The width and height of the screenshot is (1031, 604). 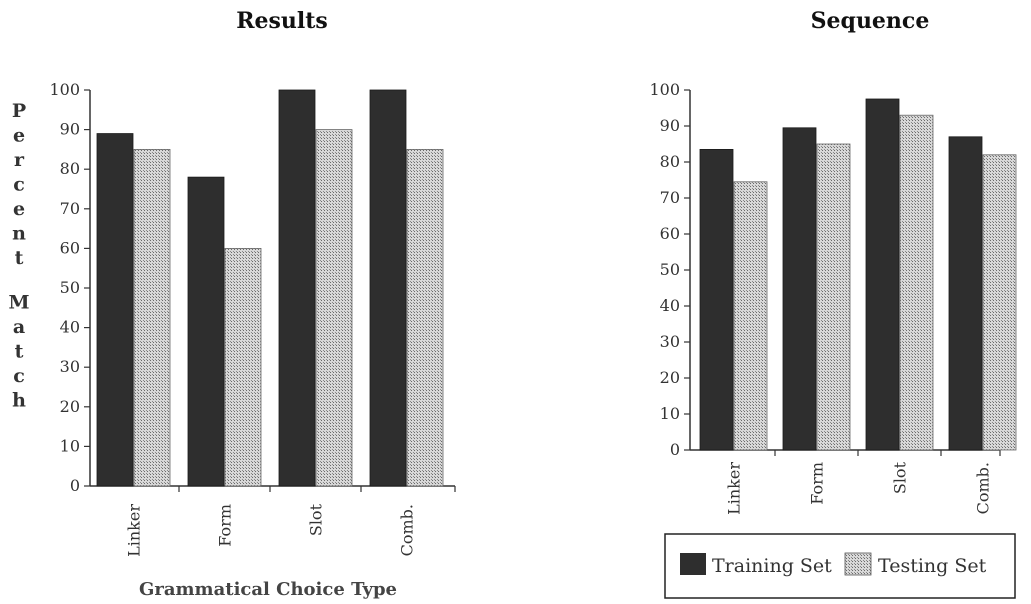 I want to click on y-axis-label-letter: r, so click(x=19, y=160).